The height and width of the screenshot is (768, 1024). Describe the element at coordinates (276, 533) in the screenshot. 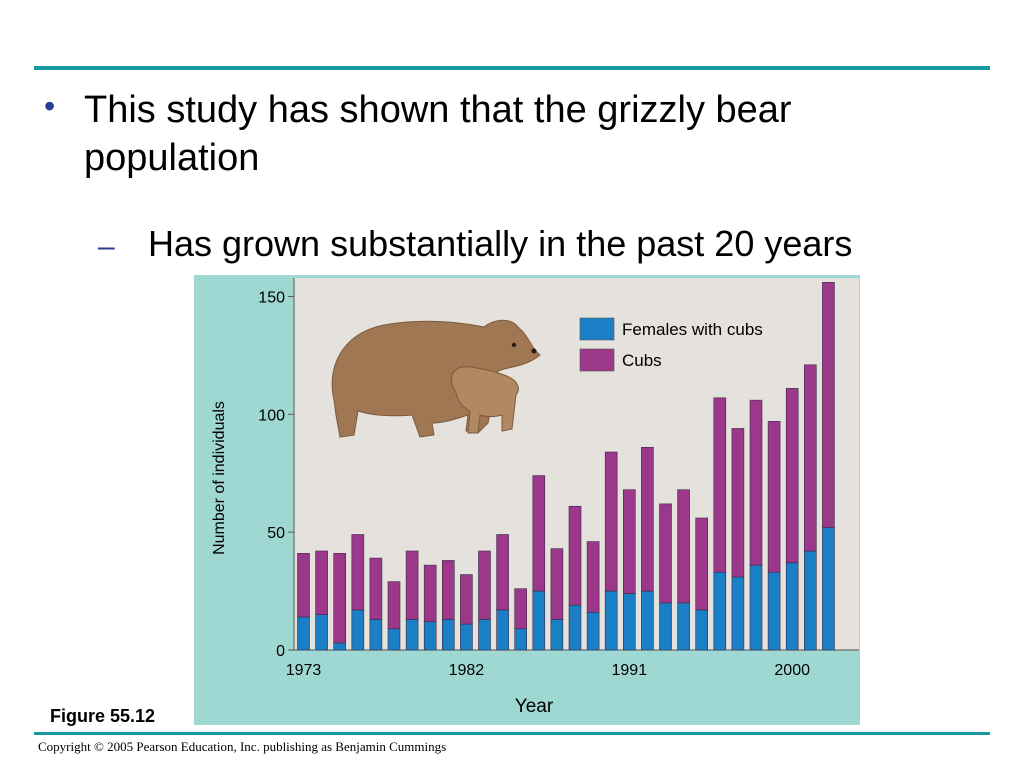

I see `y-tick-label: 50` at that location.